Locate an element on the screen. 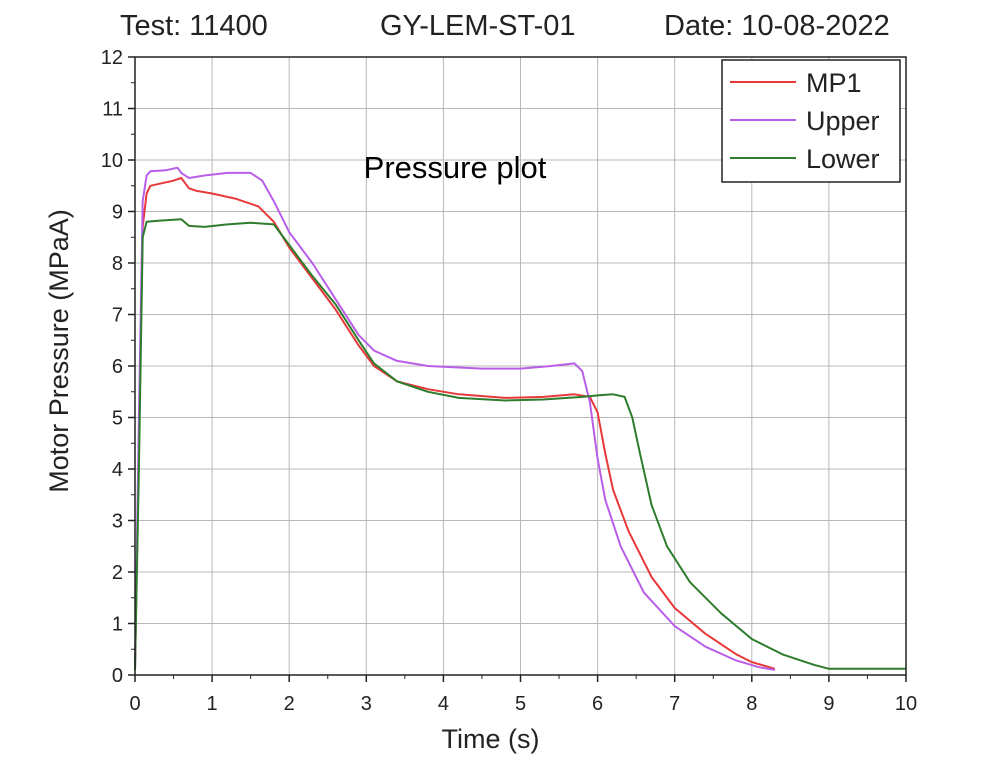 The image size is (985, 768). y-tick-label: 2 is located at coordinates (117, 573).